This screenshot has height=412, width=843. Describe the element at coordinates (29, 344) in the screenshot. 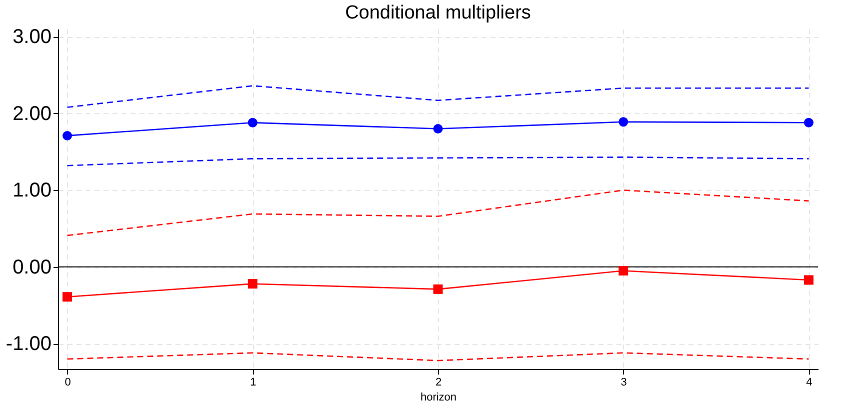

I see `y-tick-label: -1.00` at that location.